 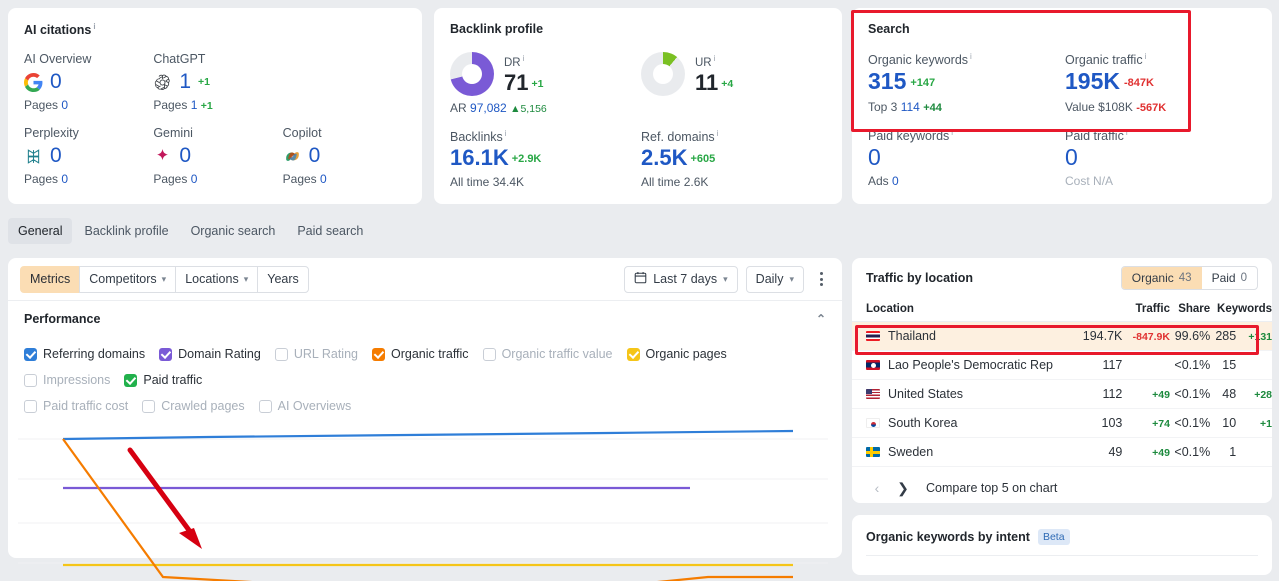 What do you see at coordinates (1080, 107) in the screenshot?
I see `traffic-value-label: Value` at bounding box center [1080, 107].